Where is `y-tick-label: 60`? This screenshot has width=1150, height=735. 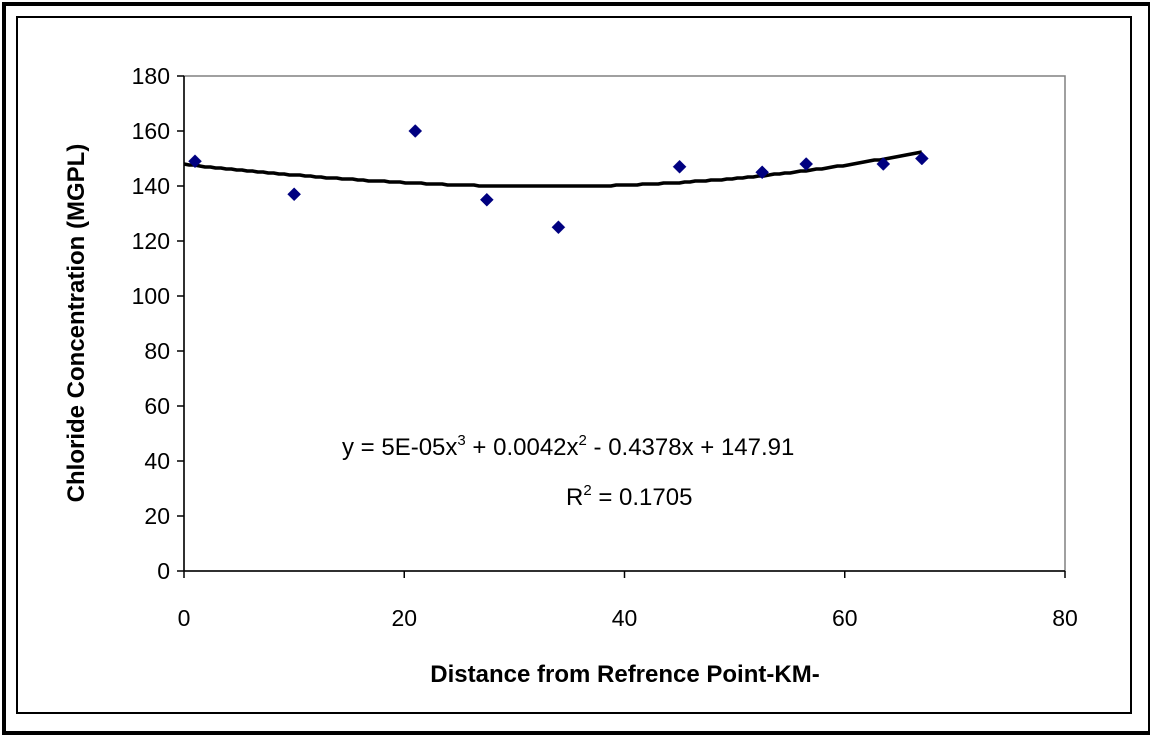 y-tick-label: 60 is located at coordinates (157, 406).